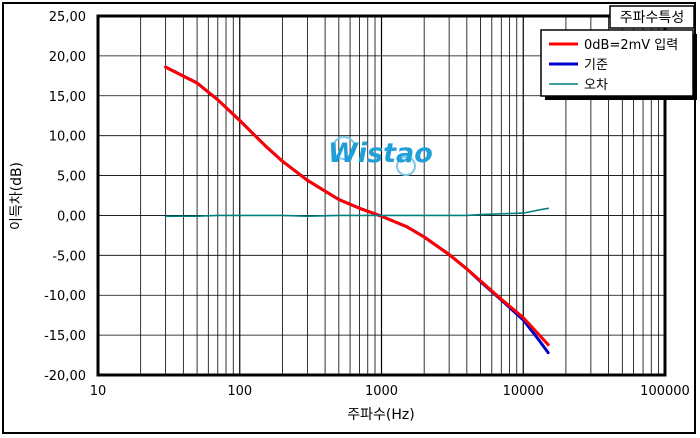 The width and height of the screenshot is (700, 438). I want to click on watermark-ring-left, so click(344, 148).